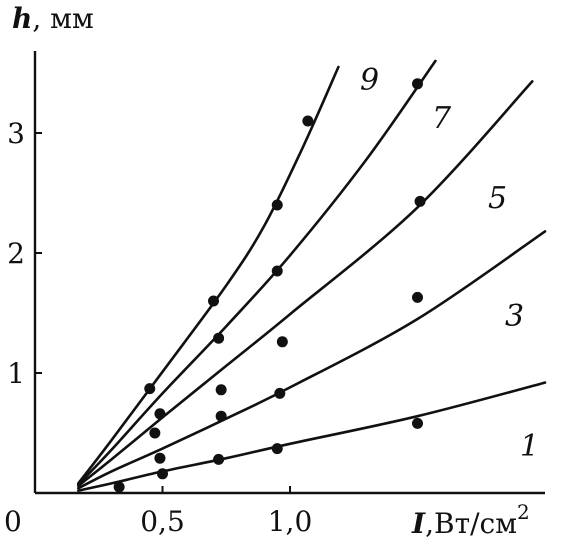 The height and width of the screenshot is (544, 565). What do you see at coordinates (471, 523) in the screenshot?
I see `x-axis-title-unit: ,Вт/см` at bounding box center [471, 523].